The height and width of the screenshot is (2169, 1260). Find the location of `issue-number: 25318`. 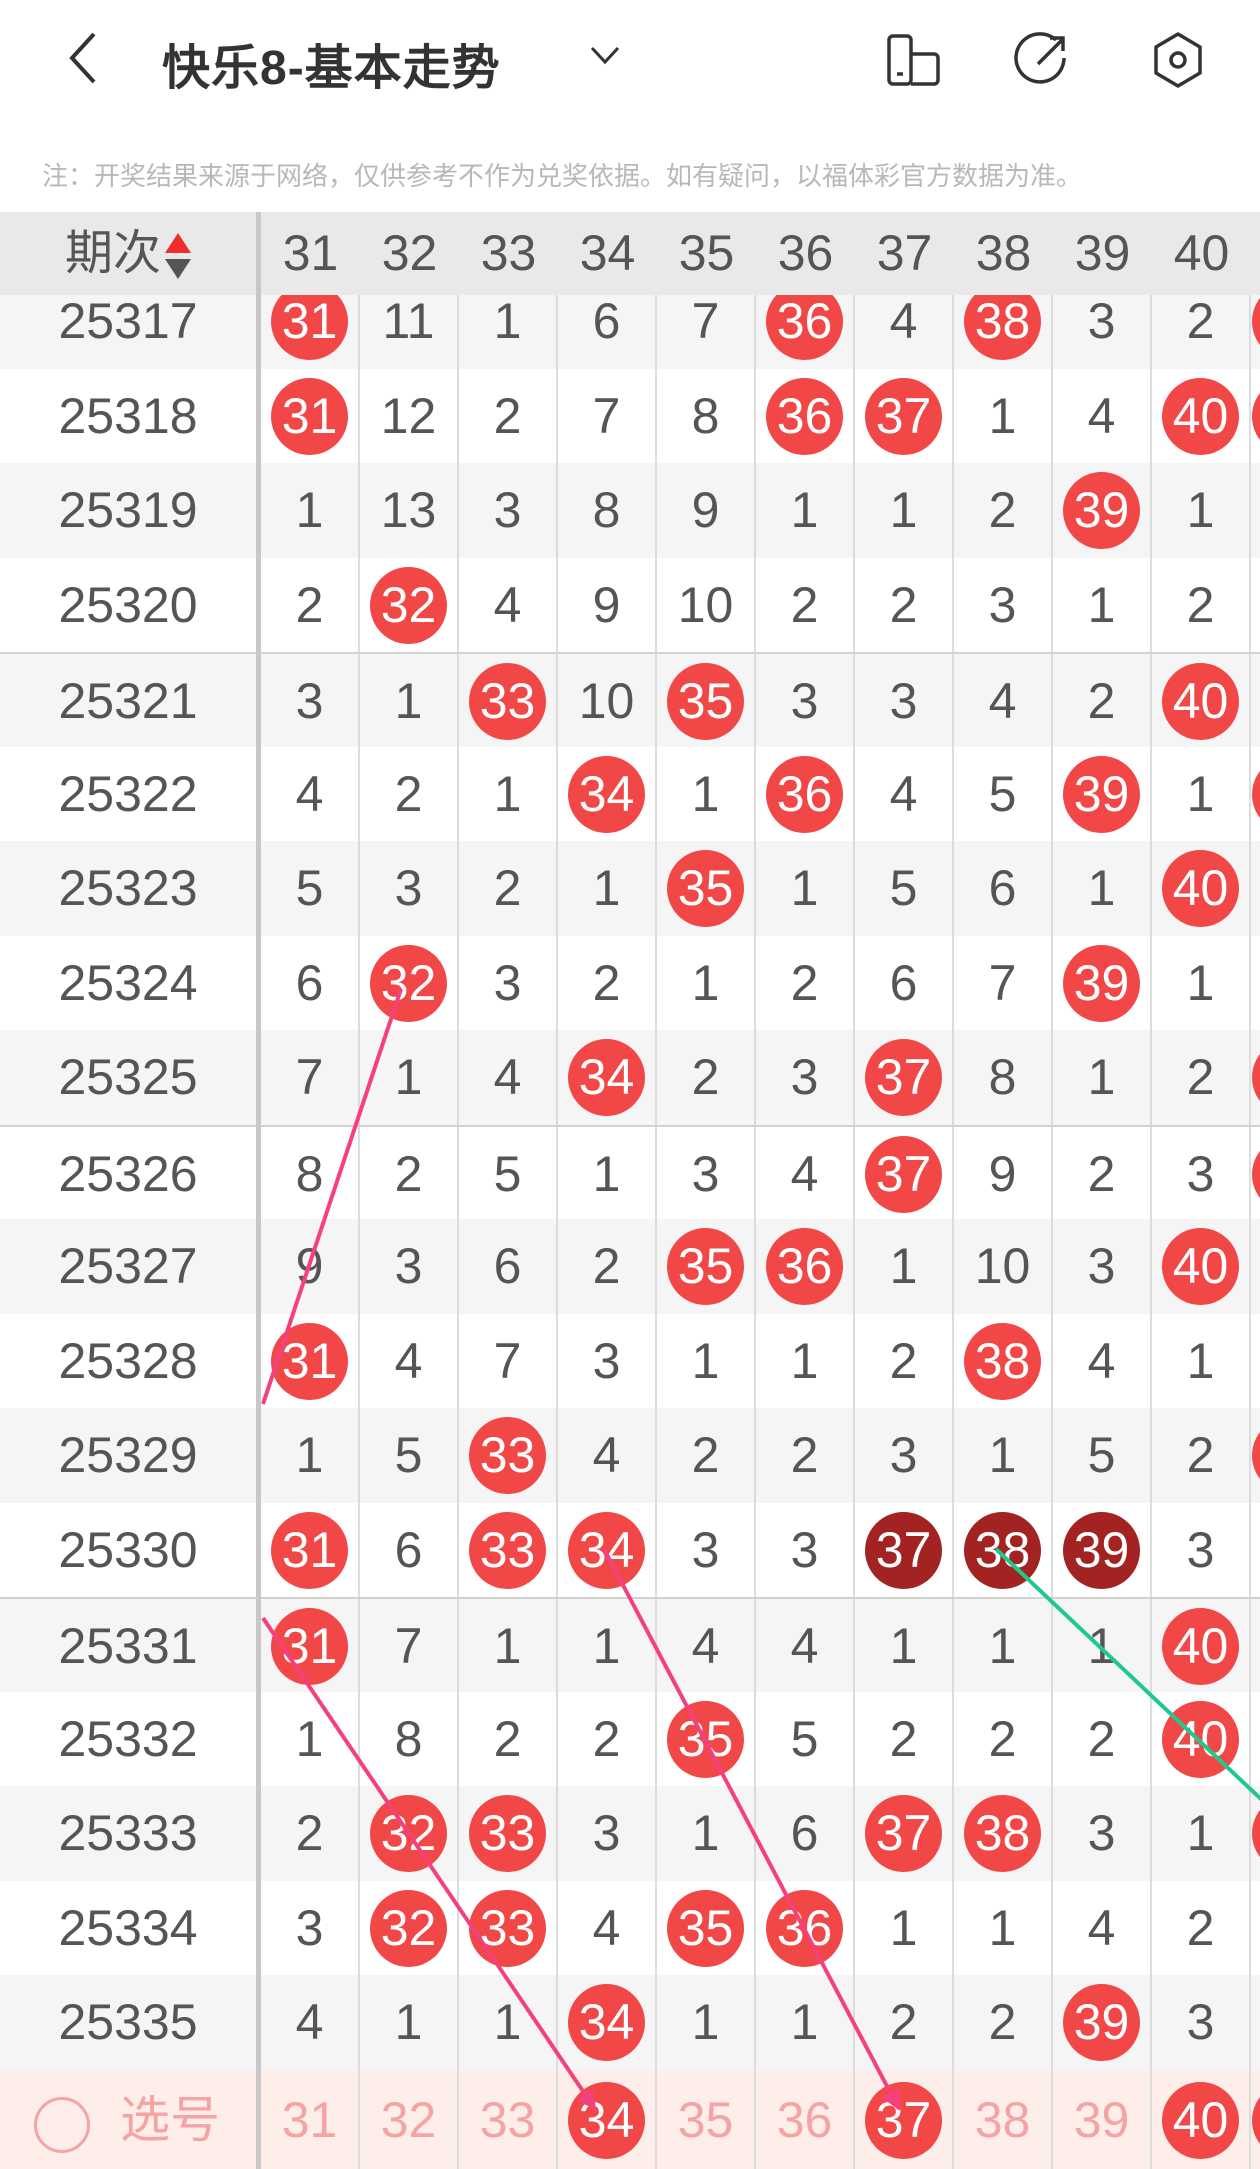

issue-number: 25318 is located at coordinates (128, 415).